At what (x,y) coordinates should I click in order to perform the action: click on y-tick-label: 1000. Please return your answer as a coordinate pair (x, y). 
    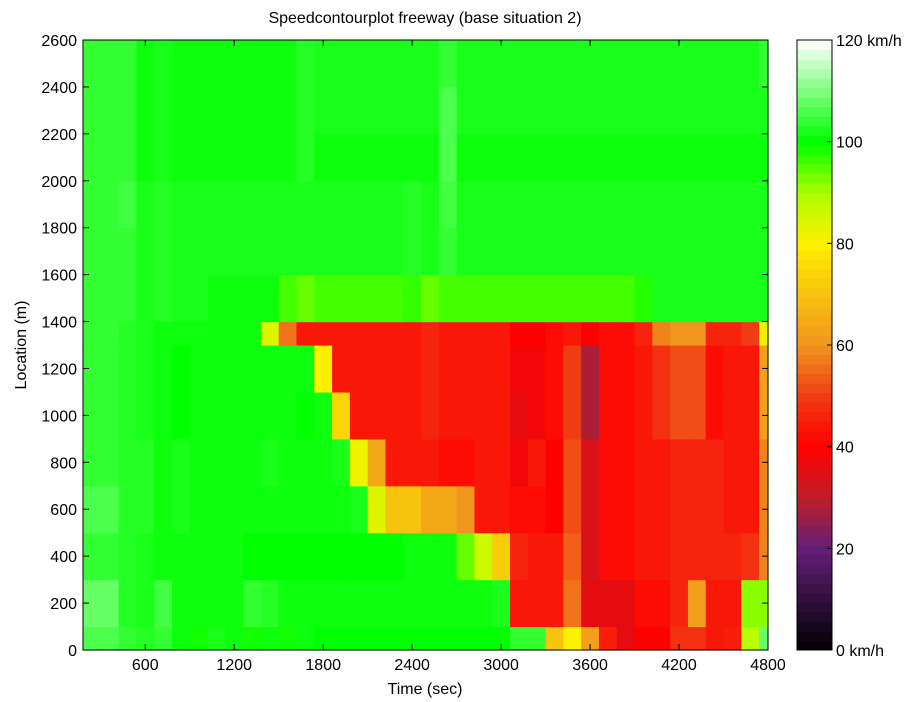
    Looking at the image, I should click on (59, 416).